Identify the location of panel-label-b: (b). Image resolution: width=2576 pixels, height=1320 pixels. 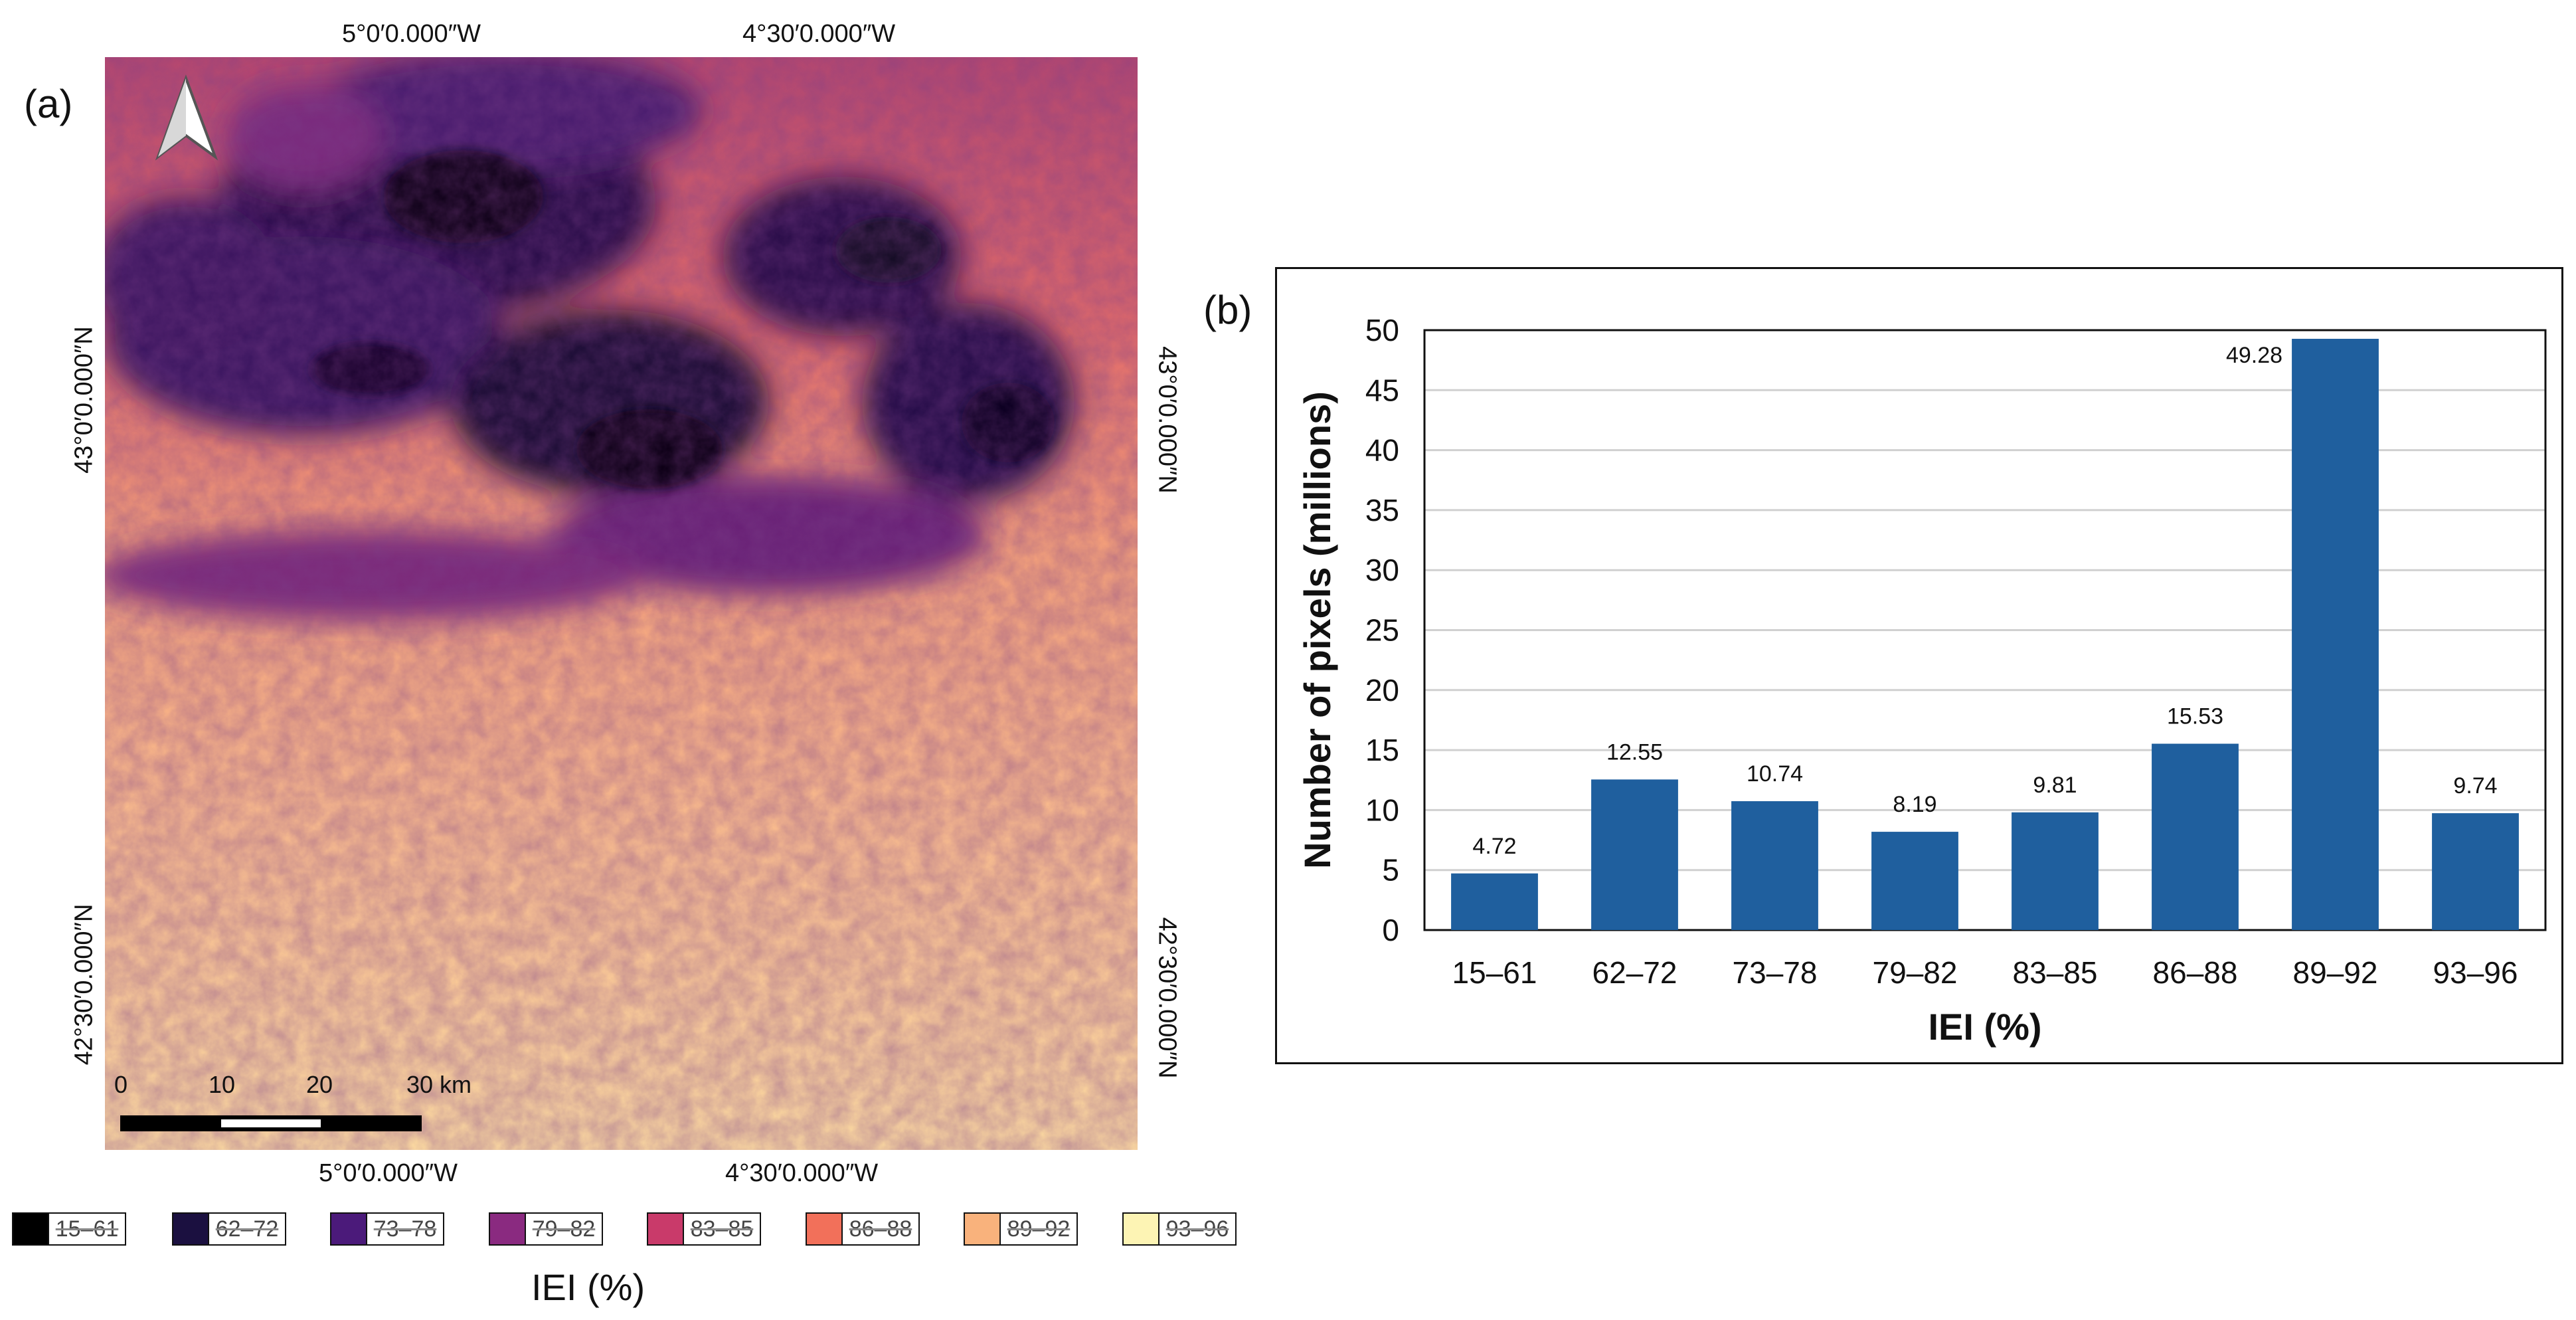
(1227, 310).